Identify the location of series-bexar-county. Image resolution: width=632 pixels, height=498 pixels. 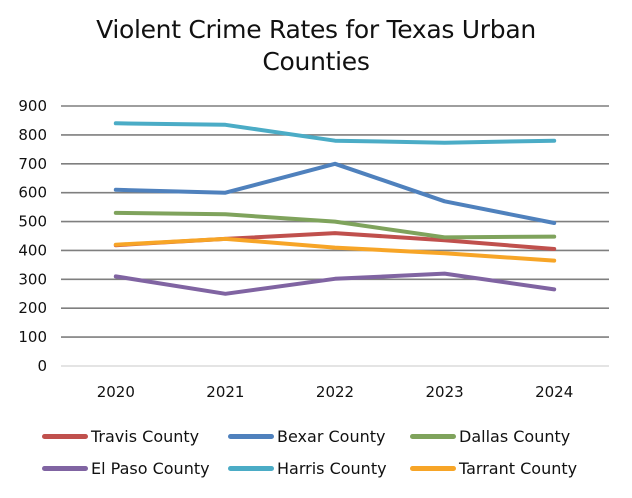
(335, 193).